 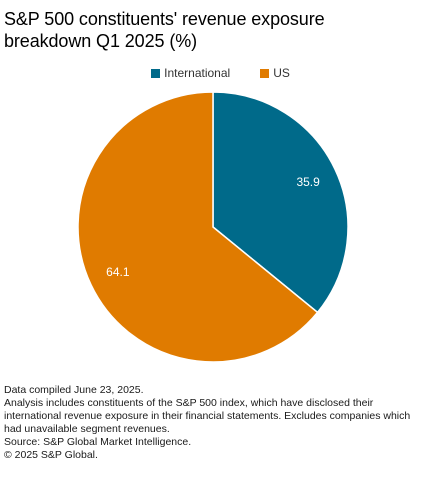 What do you see at coordinates (74, 390) in the screenshot?
I see `footnote-date: Data compiled June 23, 2025.` at bounding box center [74, 390].